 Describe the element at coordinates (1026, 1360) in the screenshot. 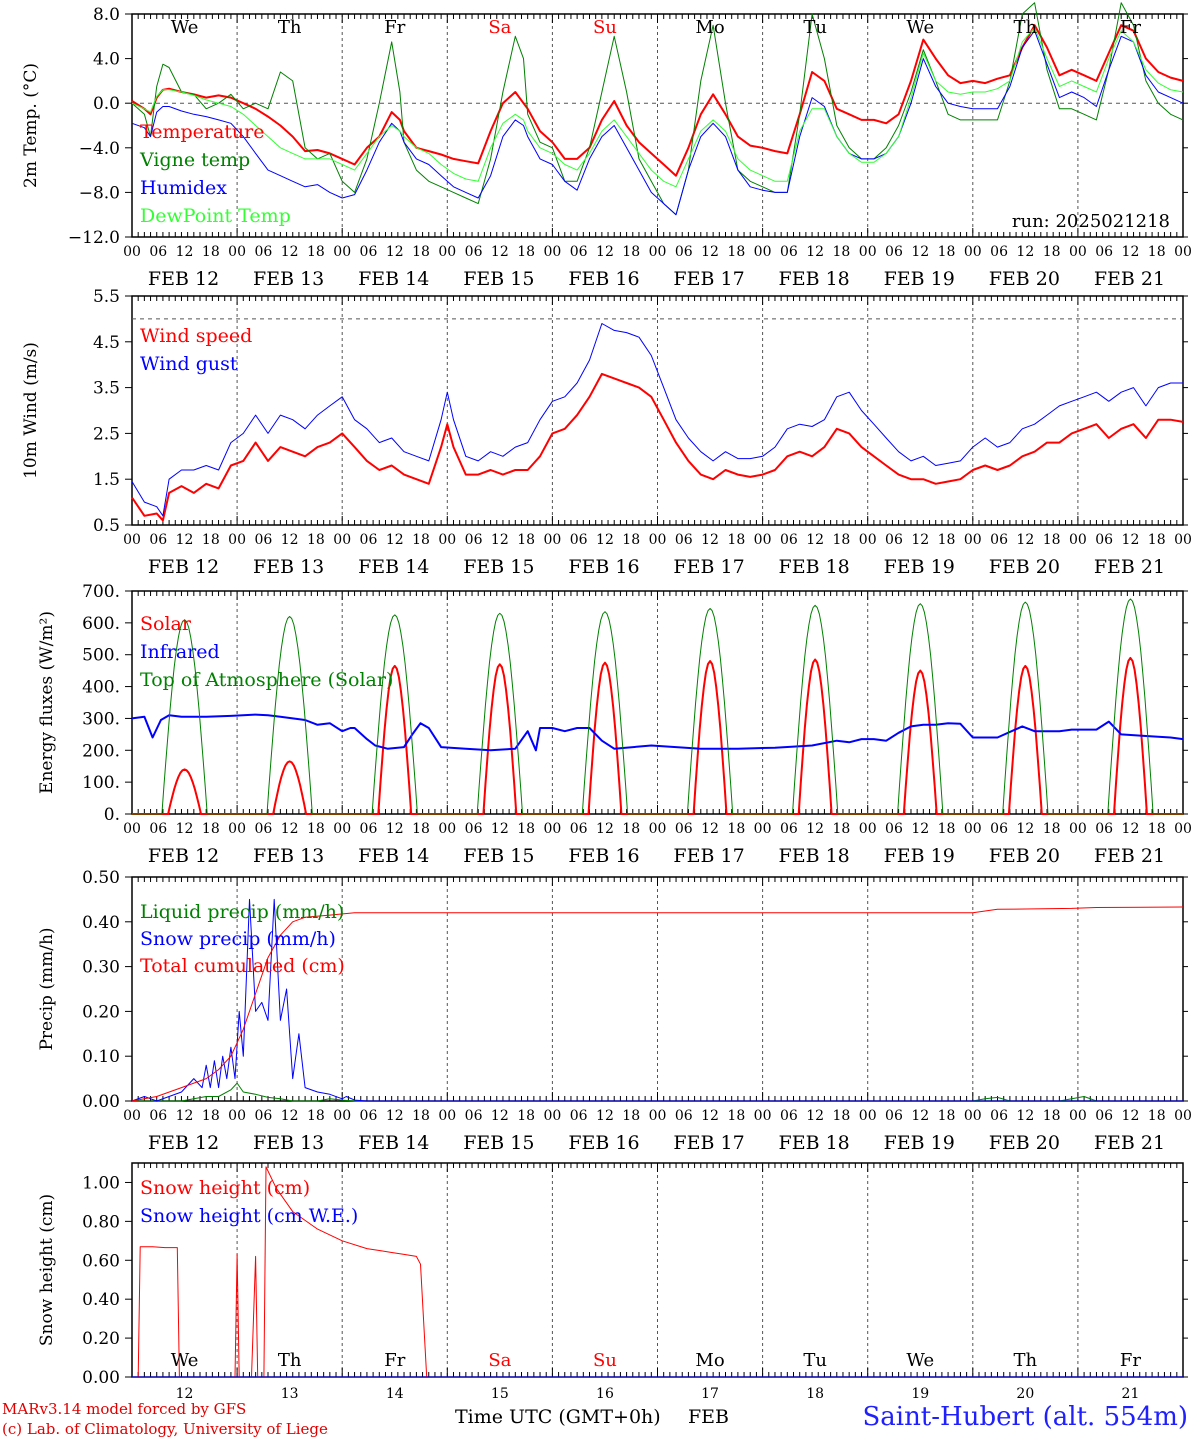

I see `weekday-label-bottom: Th` at that location.